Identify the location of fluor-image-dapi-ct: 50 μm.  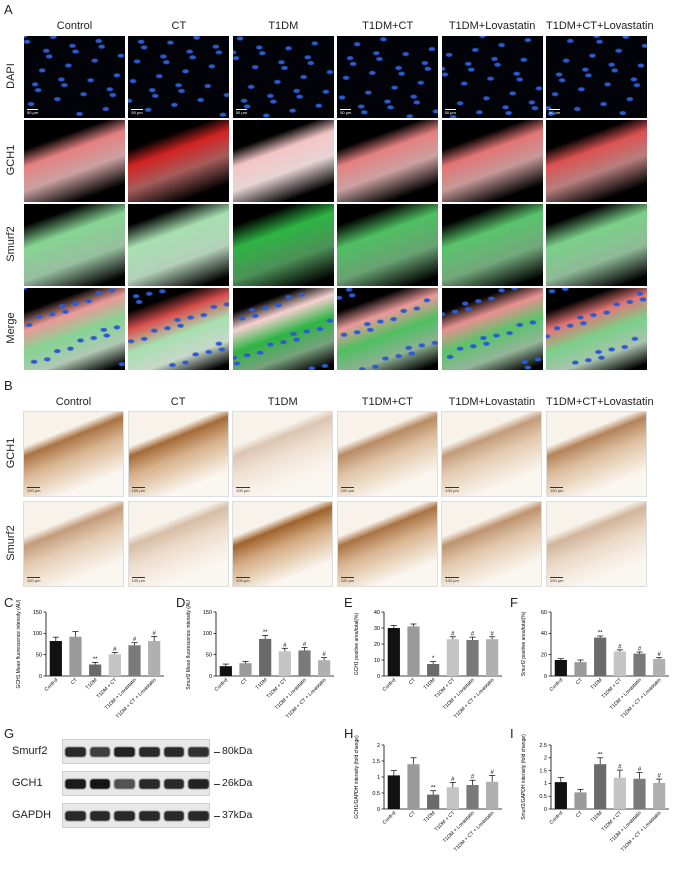
(179, 77).